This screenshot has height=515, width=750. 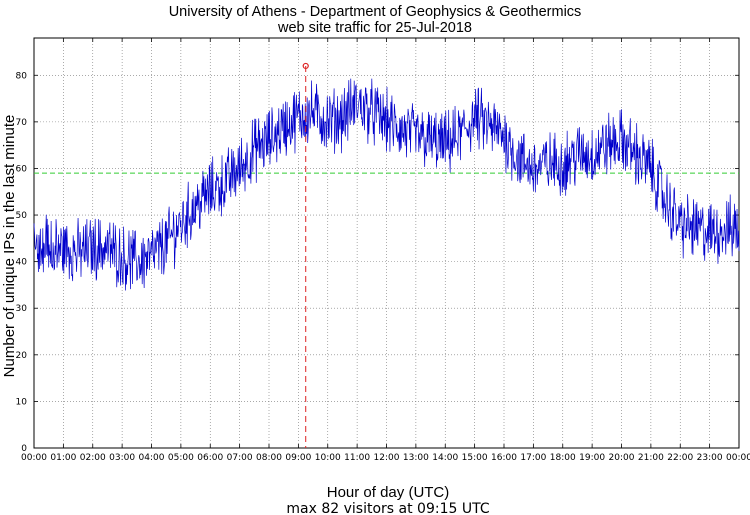 I want to click on x-tick-label: 17:00, so click(x=533, y=458).